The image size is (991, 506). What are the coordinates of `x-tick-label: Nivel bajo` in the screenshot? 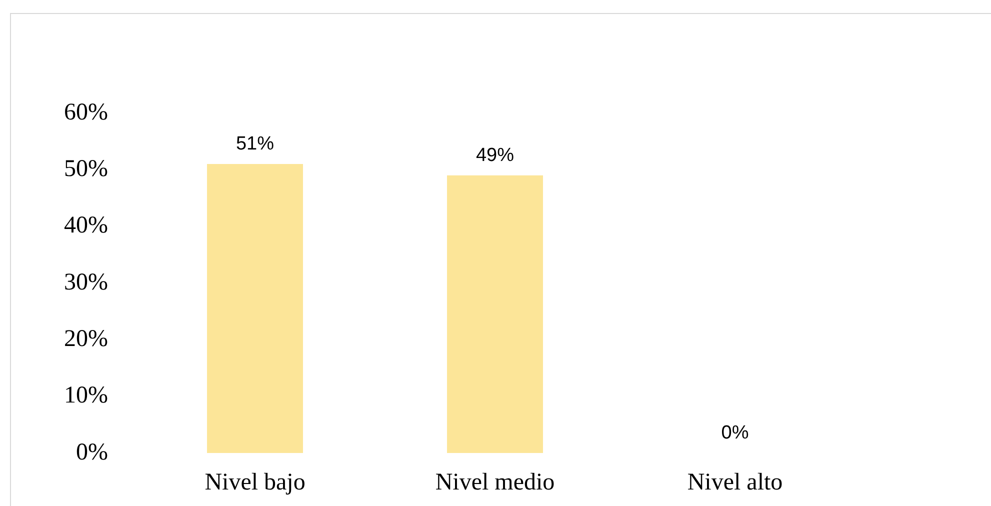 It's located at (255, 483).